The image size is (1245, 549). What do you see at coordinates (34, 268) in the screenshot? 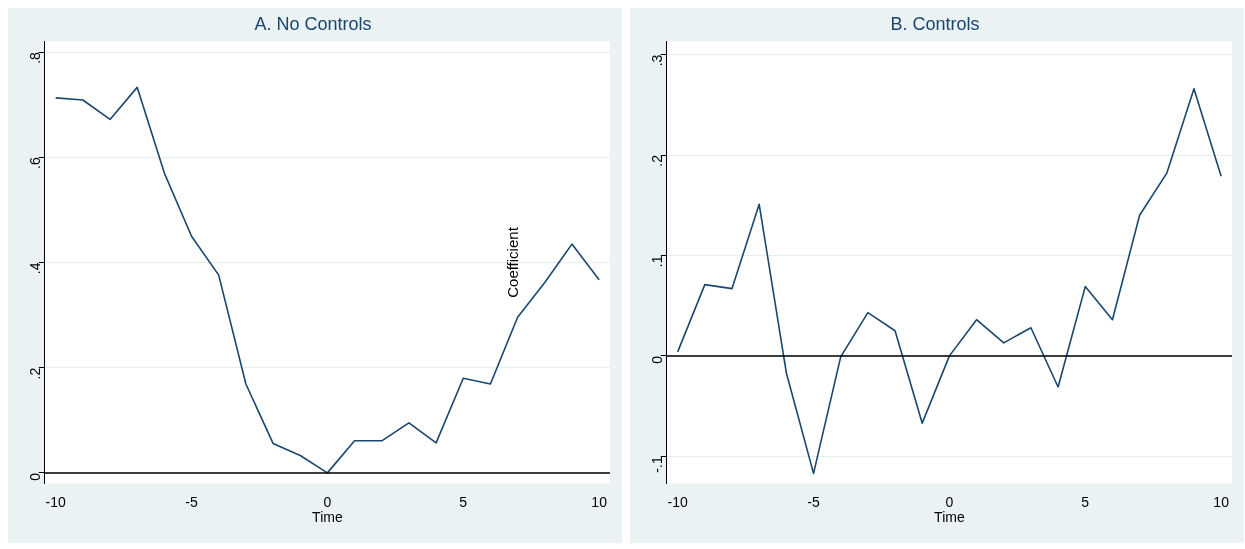
I see `y-tick-label: .4` at bounding box center [34, 268].